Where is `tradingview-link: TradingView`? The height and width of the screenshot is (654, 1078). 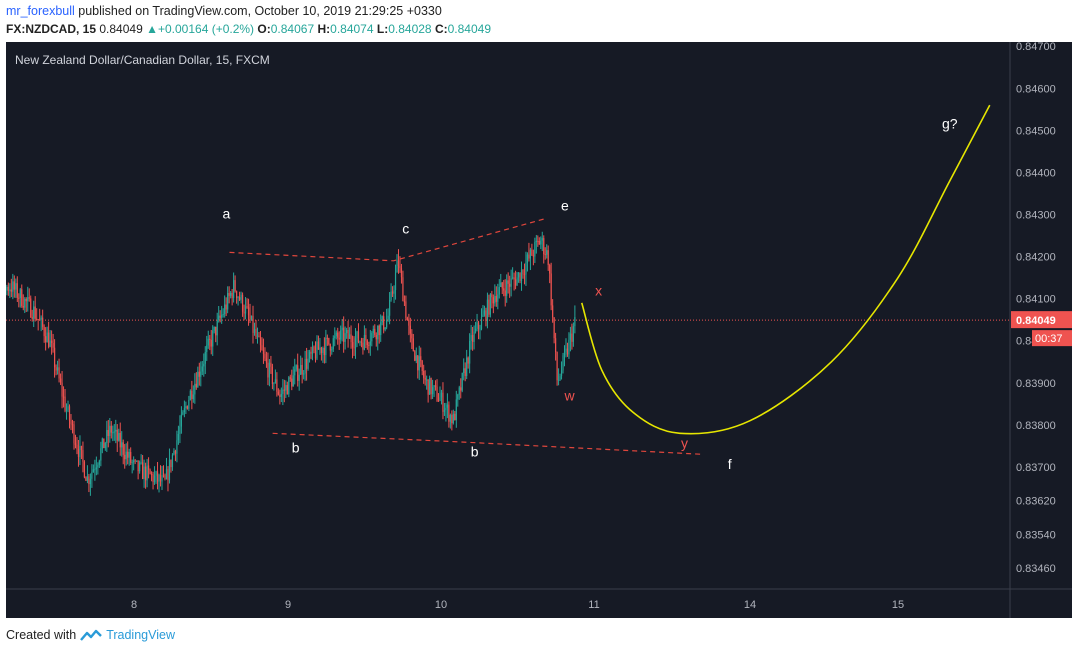 tradingview-link: TradingView is located at coordinates (140, 635).